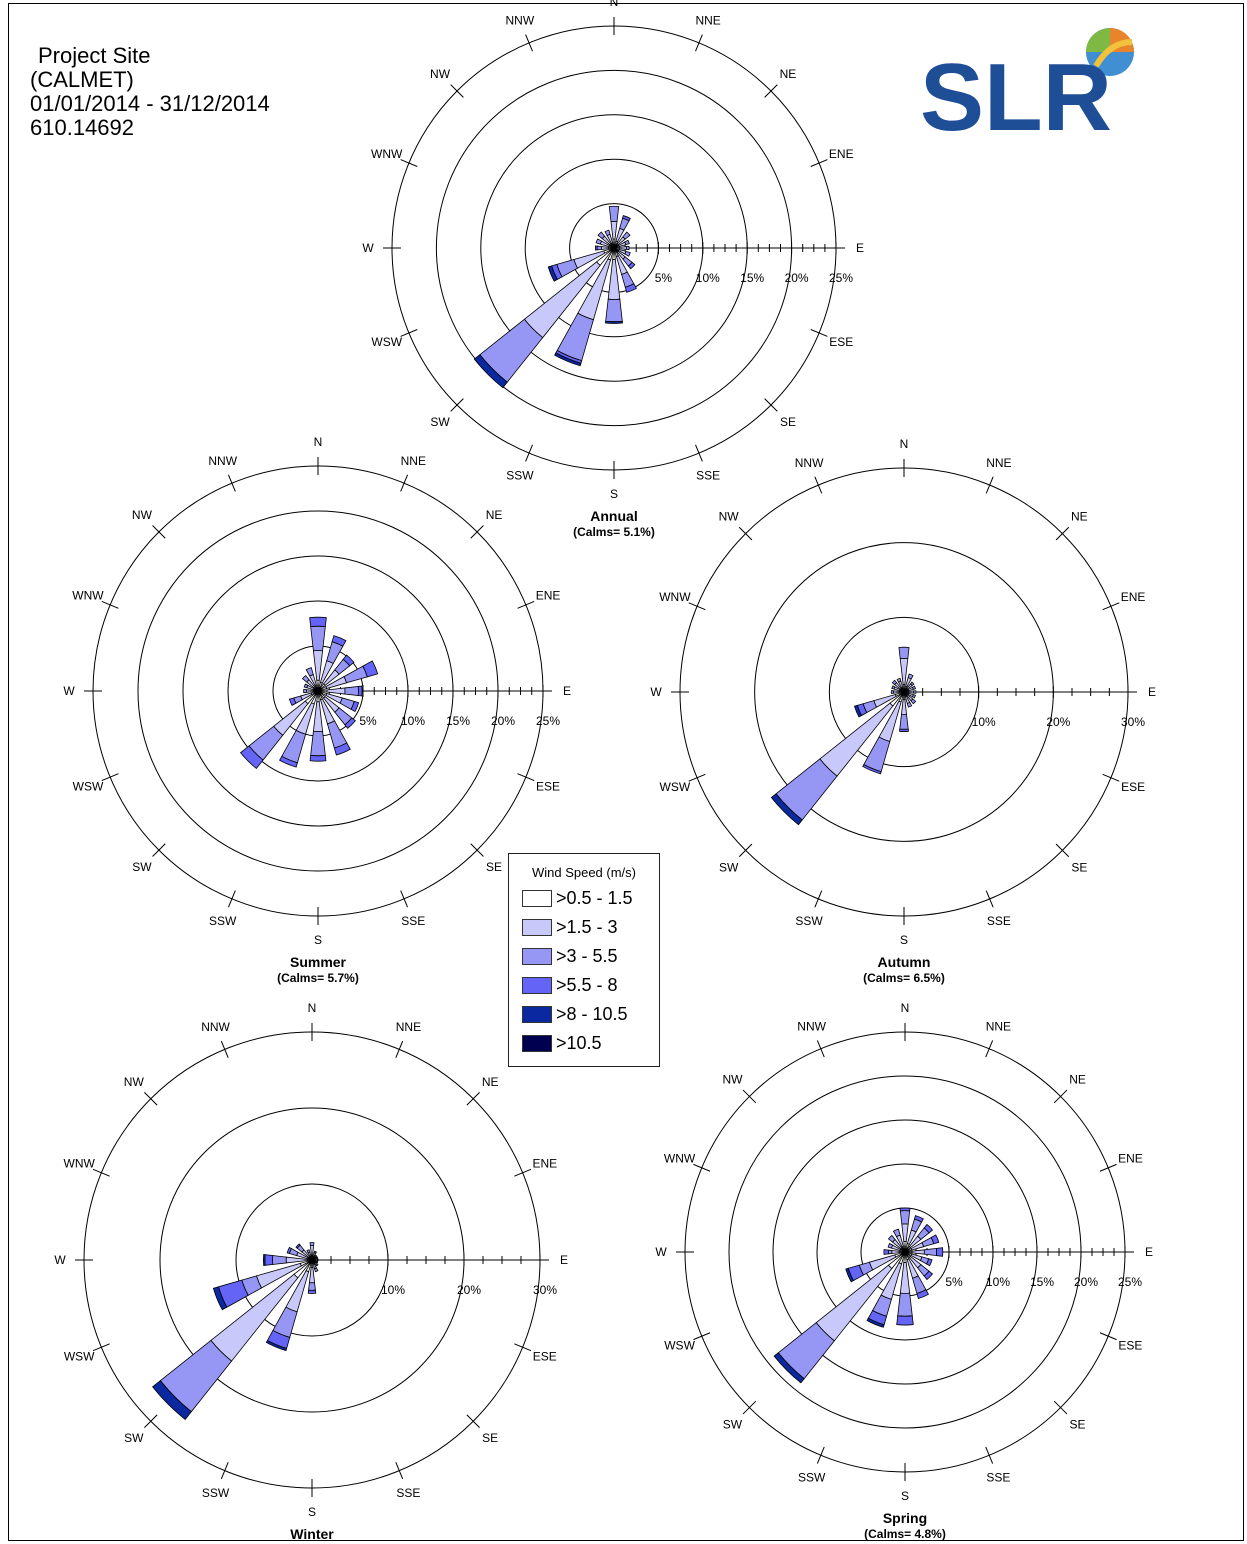 The height and width of the screenshot is (1544, 1247). Describe the element at coordinates (858, 711) in the screenshot. I see `petal-wsw` at that location.